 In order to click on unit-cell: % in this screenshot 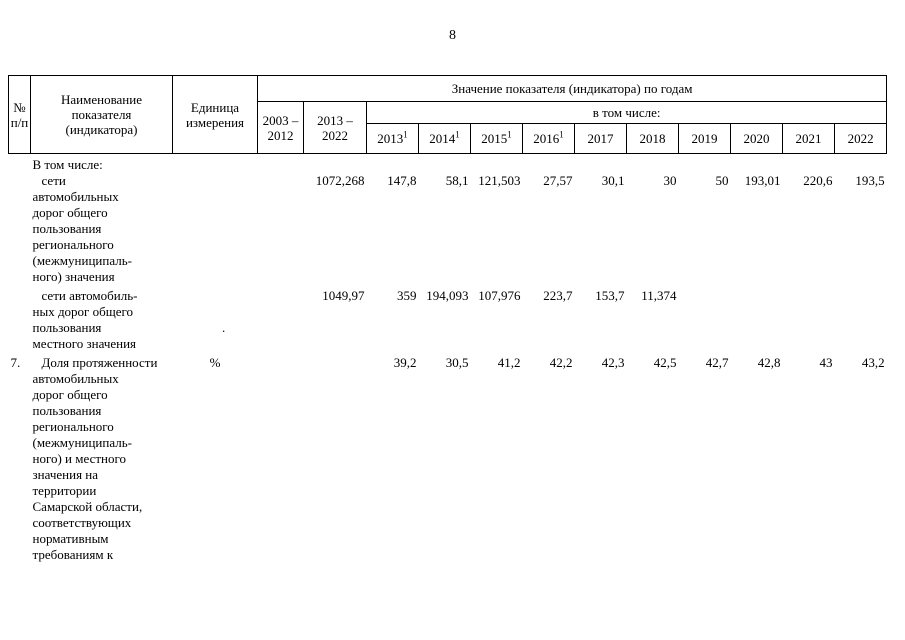, I will do `click(215, 362)`.